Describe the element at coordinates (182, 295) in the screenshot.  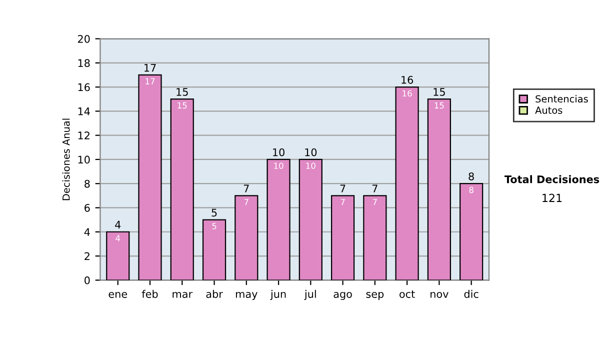
I see `x-tick-label: mar` at that location.